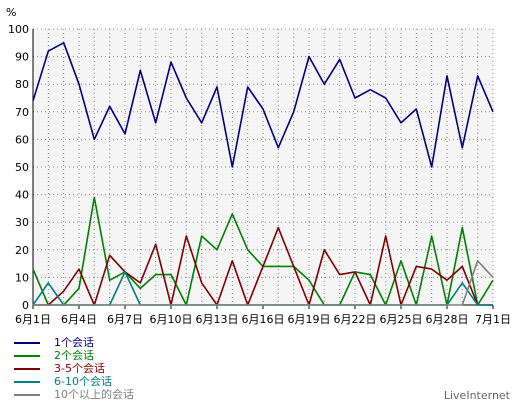  Describe the element at coordinates (94, 394) in the screenshot. I see `legend-label: 10个以上的会话` at that location.